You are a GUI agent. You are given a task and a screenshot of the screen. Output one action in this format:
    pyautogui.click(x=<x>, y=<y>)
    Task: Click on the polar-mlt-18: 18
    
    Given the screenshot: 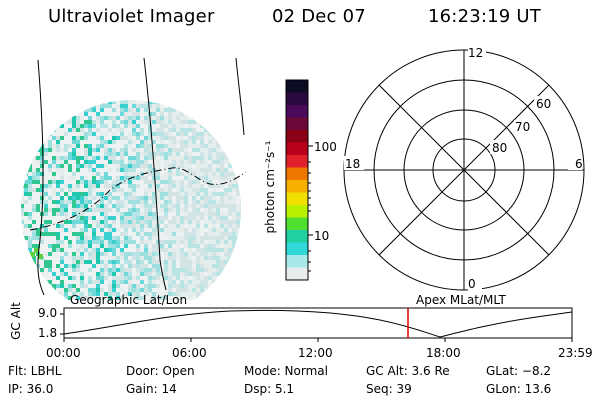 What is the action you would take?
    pyautogui.click(x=353, y=164)
    